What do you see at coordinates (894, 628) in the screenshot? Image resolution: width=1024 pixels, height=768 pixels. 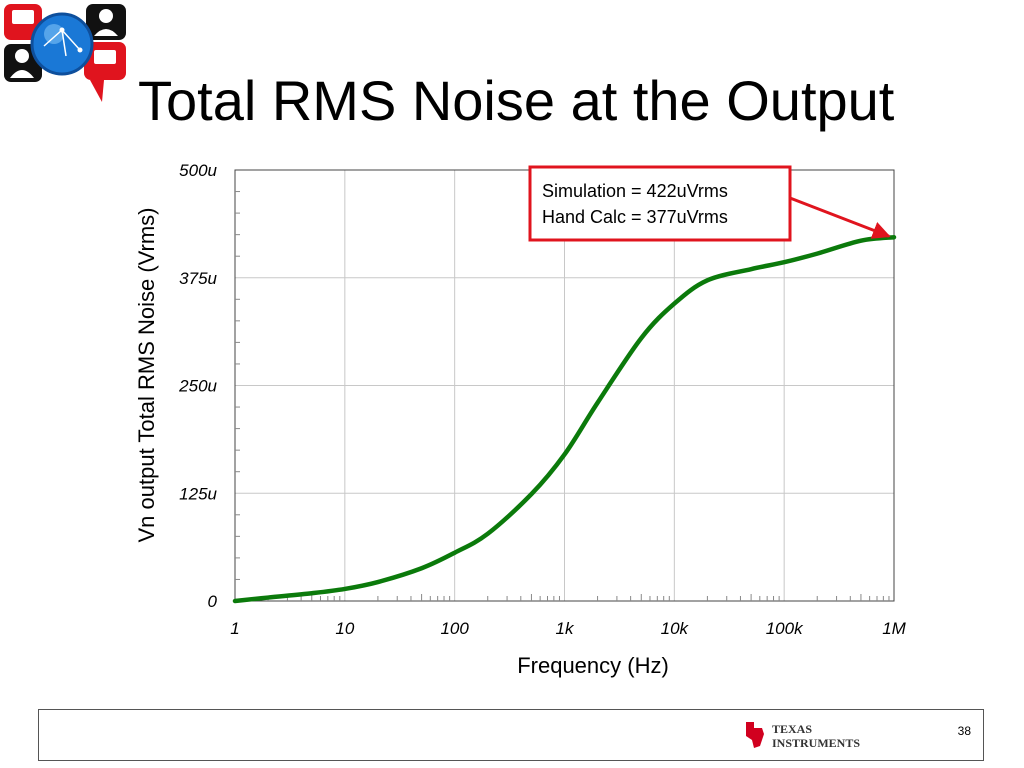 I see `x-tick-label: 1M` at bounding box center [894, 628].